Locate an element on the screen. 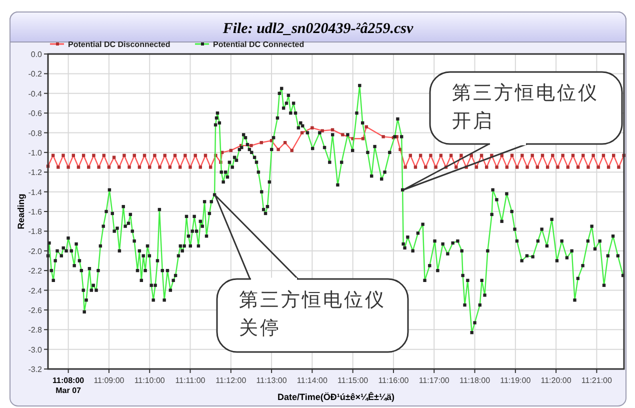  chart-title: File: udl2_sn020439-²â259.csv is located at coordinates (318, 29).